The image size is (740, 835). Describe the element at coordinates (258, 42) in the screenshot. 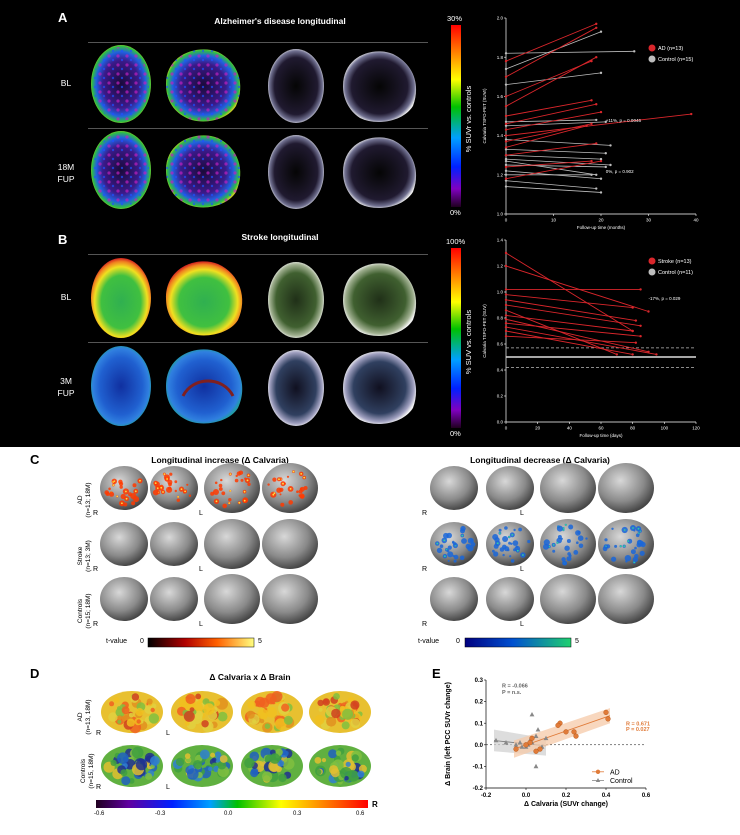

I see `separator-line` at that location.